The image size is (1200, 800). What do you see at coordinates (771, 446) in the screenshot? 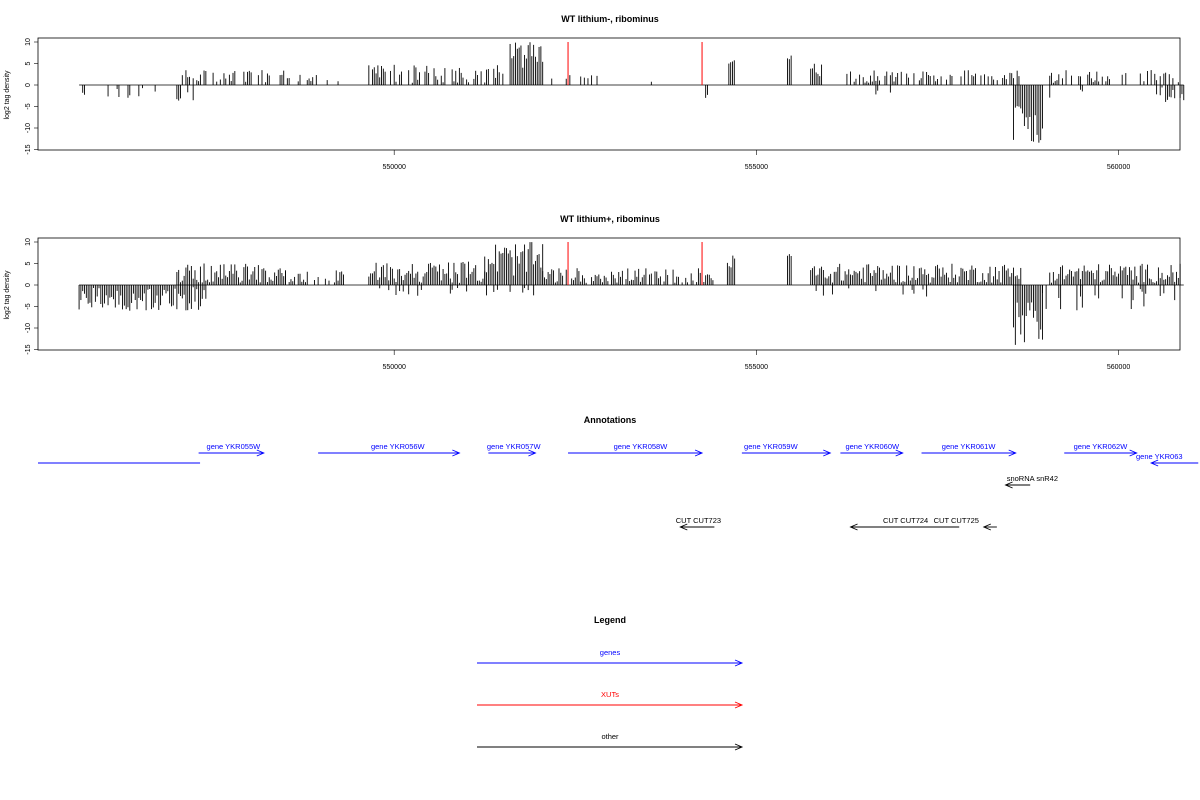
I see `feature-label: gene YKR059W` at bounding box center [771, 446].